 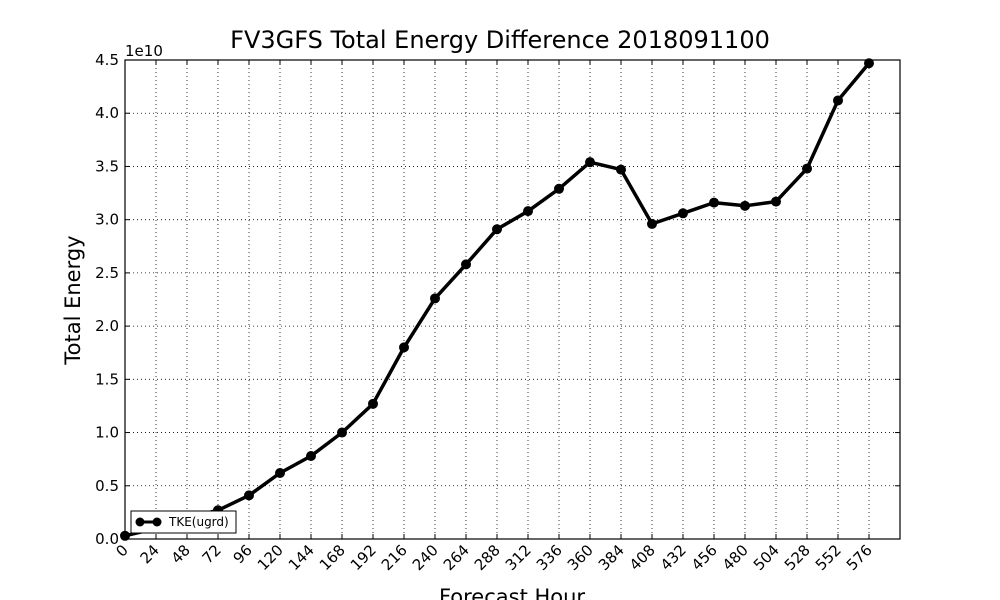 What do you see at coordinates (107, 60) in the screenshot?
I see `y-tick-label: 4.5` at bounding box center [107, 60].